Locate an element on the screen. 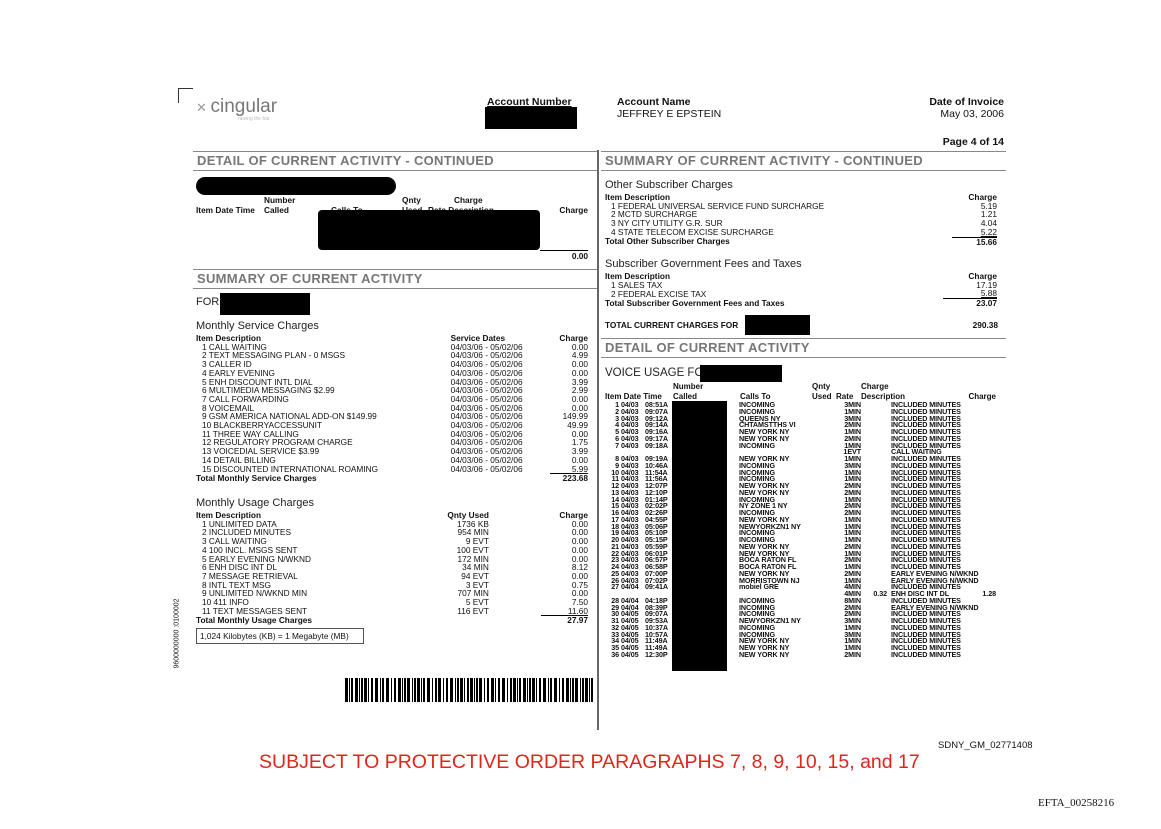 The width and height of the screenshot is (1161, 829). table-row: 5 EARLY EVENING N/WKND 172 MIN 0.00 is located at coordinates (392, 559).